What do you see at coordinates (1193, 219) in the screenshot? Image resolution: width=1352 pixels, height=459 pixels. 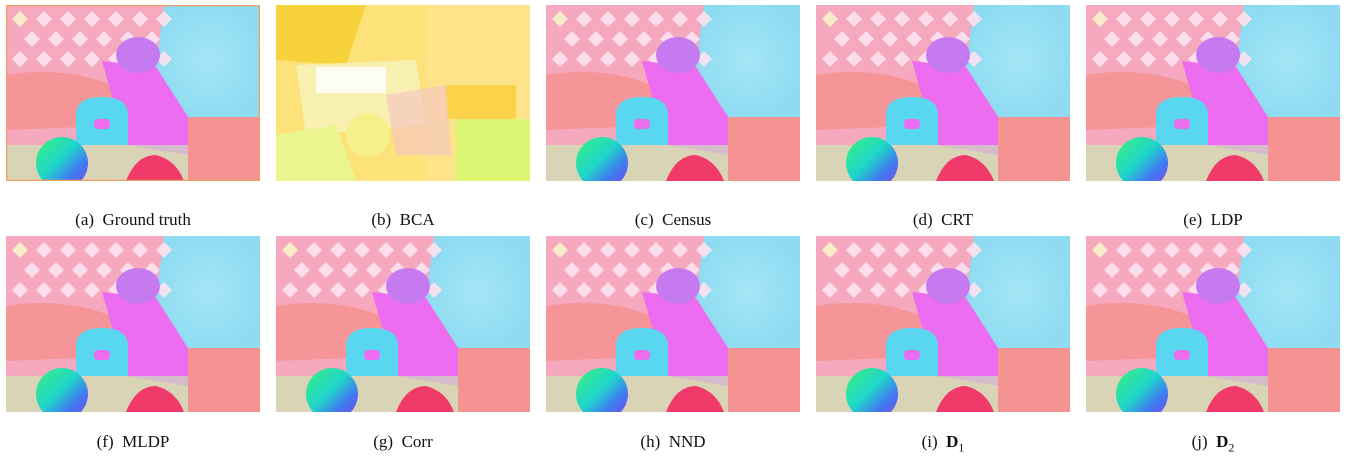 I see `caption-e-label: (e)` at bounding box center [1193, 219].